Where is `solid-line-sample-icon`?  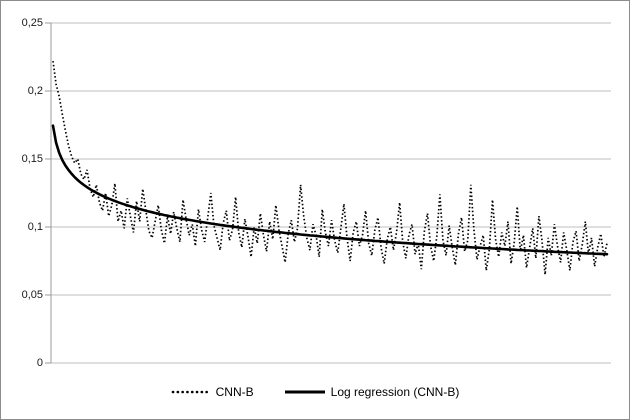 solid-line-sample-icon is located at coordinates (304, 392).